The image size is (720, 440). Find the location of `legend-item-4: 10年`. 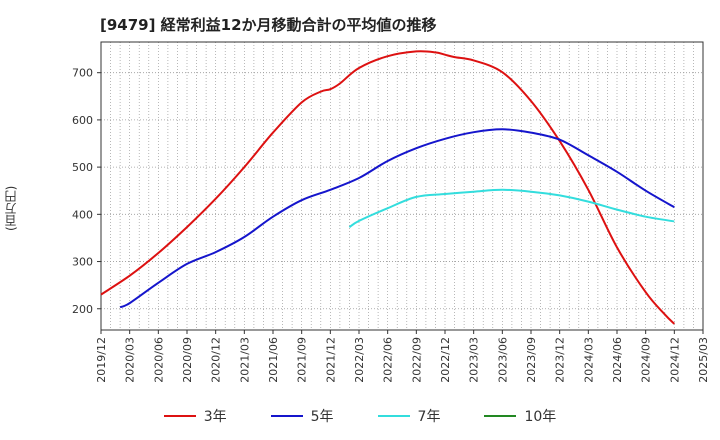

legend-item-4: 10年 is located at coordinates (520, 416).